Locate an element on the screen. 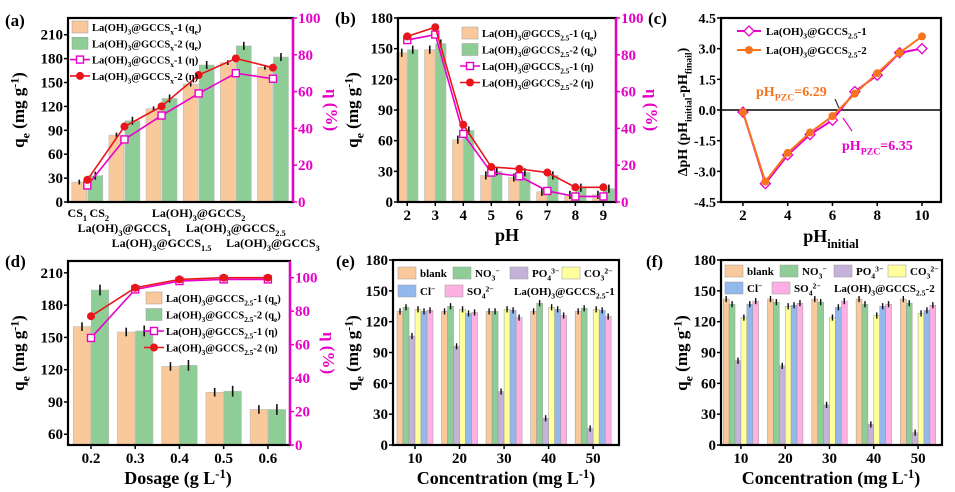 The width and height of the screenshot is (955, 492). pzc-annotation: pHPZC=6.35 is located at coordinates (877, 148).